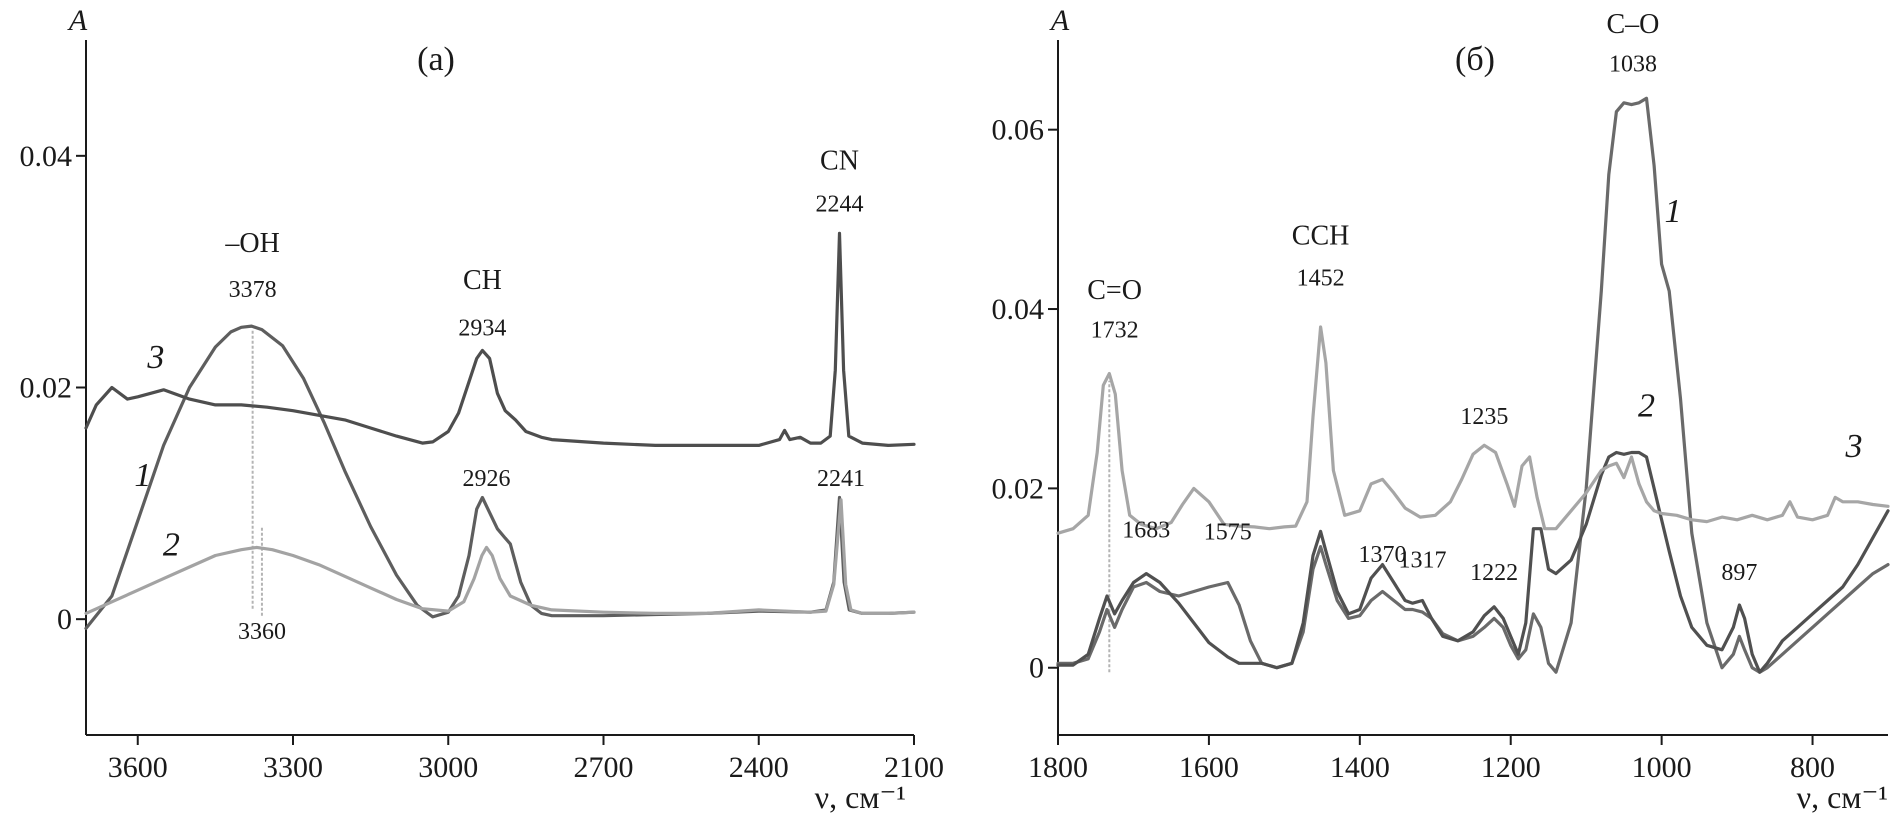 This screenshot has width=1894, height=840. I want to click on peak-label: 1575, so click(1228, 533).